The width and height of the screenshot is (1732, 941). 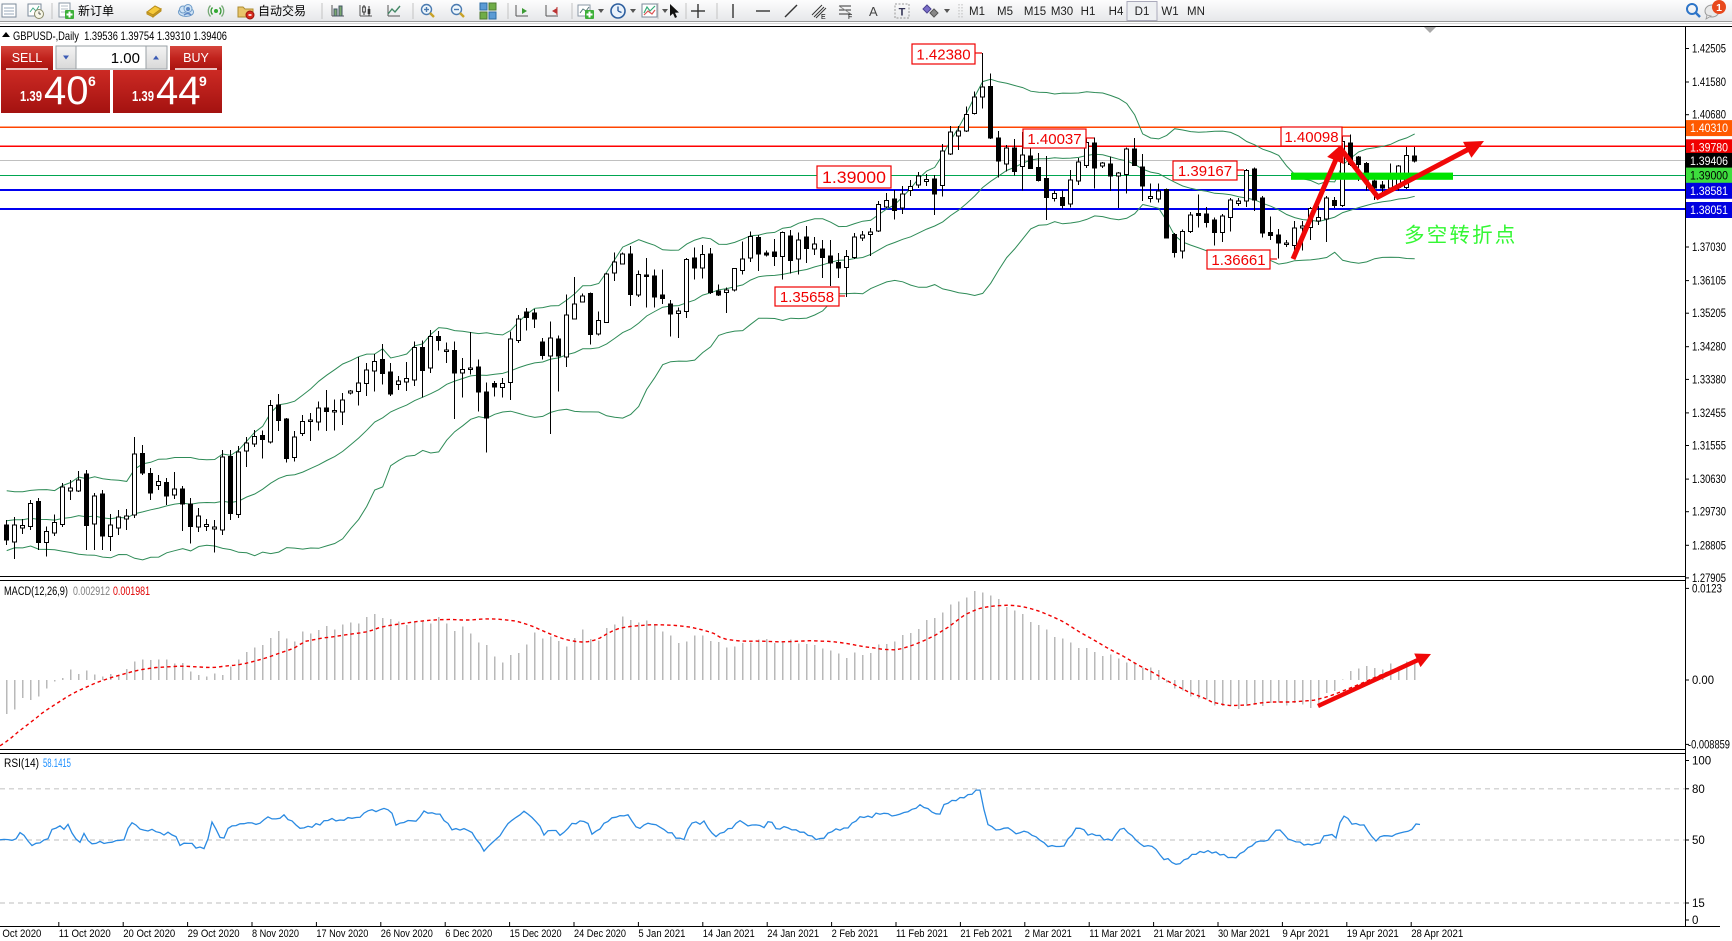 I want to click on svg-text: 0.0123, so click(x=1707, y=589).